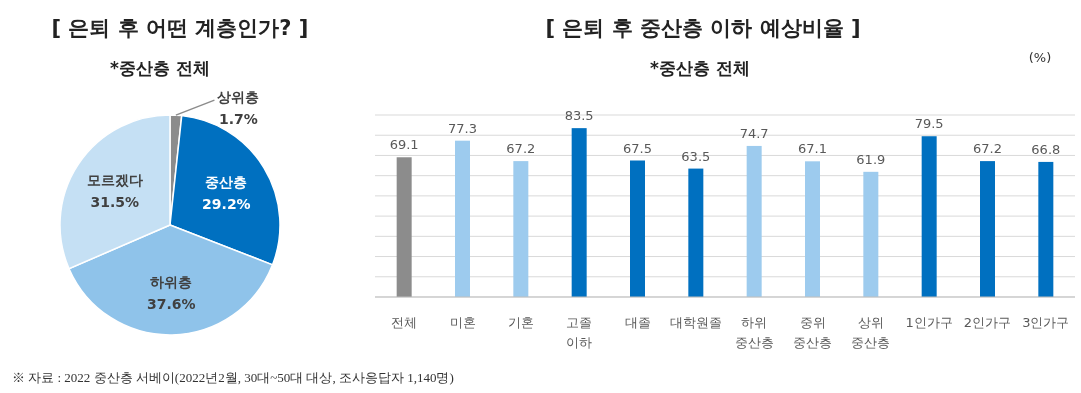 This screenshot has height=393, width=1081. I want to click on x-tick-label: 고졸 이하, so click(579, 332).